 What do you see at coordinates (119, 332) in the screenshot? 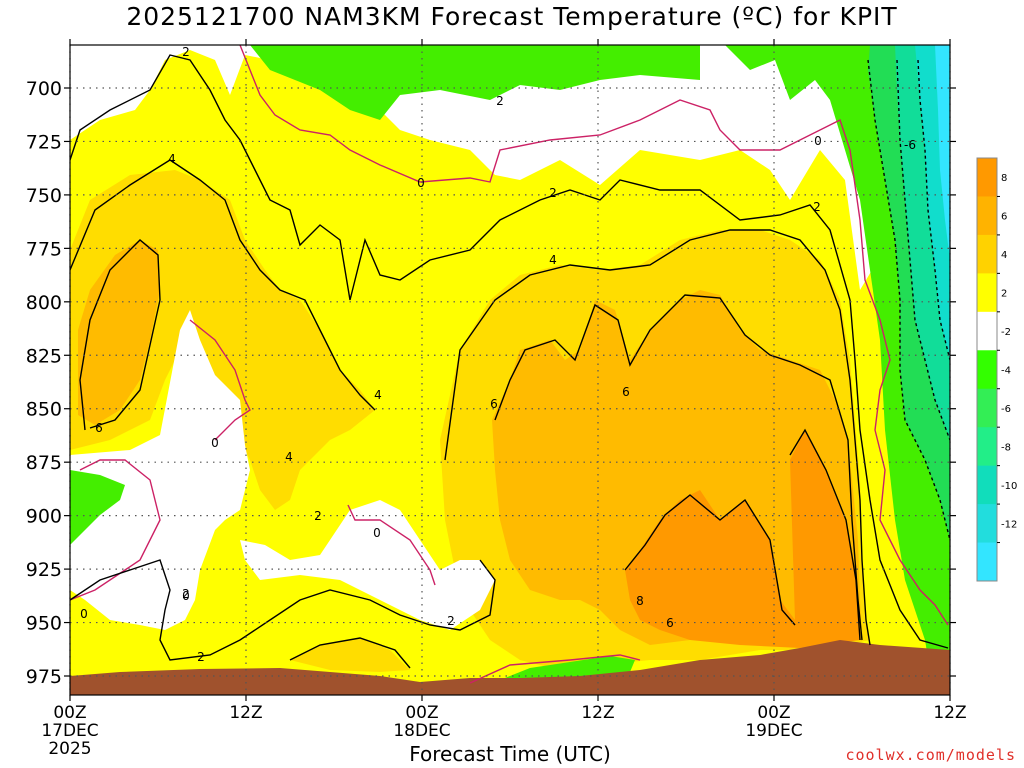
I see `fill-6-8-left` at bounding box center [119, 332].